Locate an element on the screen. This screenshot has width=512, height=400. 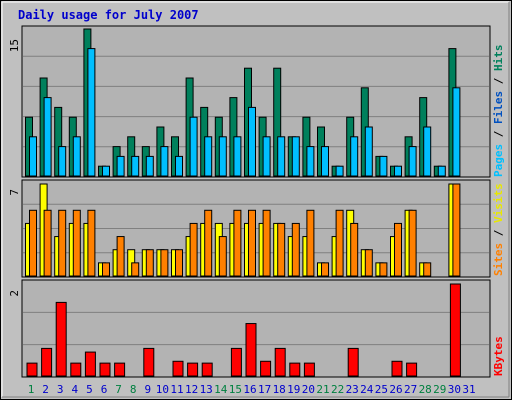
legend-sep-3: / is located at coordinates (498, 233).